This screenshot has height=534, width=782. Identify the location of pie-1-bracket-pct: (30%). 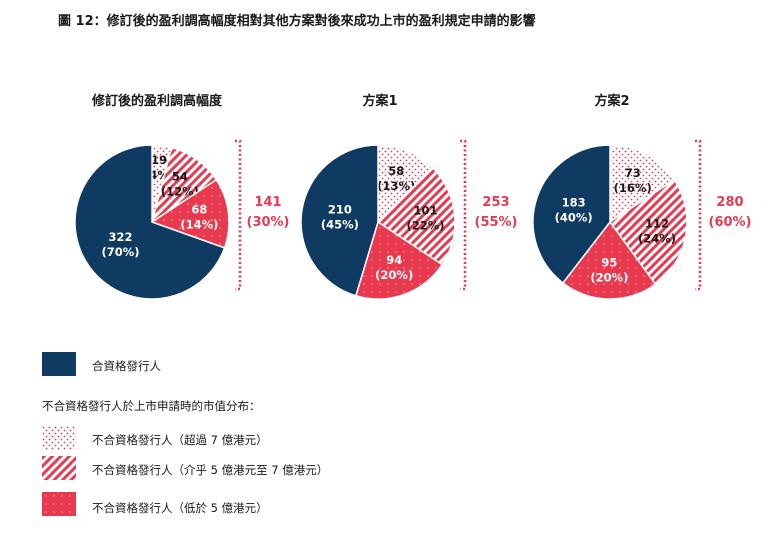
(268, 222).